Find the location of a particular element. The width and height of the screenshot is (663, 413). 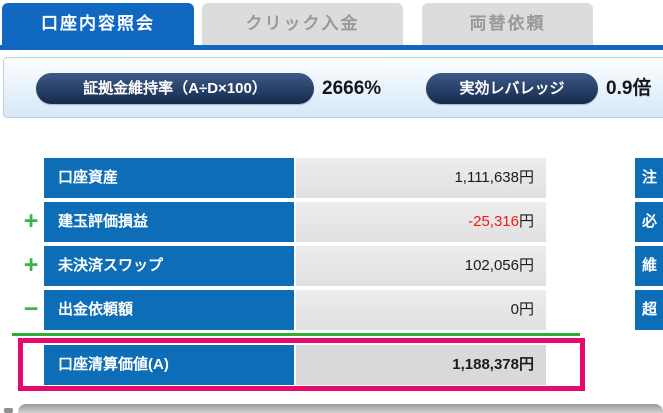

tab-account-inquiry: 口座内容照会 is located at coordinates (98, 24).